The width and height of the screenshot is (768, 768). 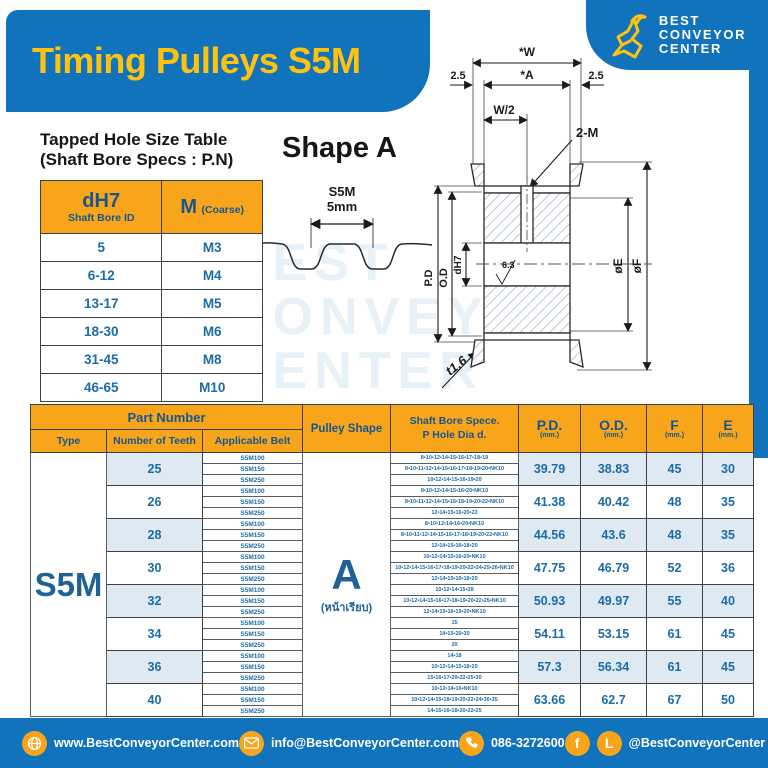 I want to click on dim-pd: P.D, so click(x=429, y=277).